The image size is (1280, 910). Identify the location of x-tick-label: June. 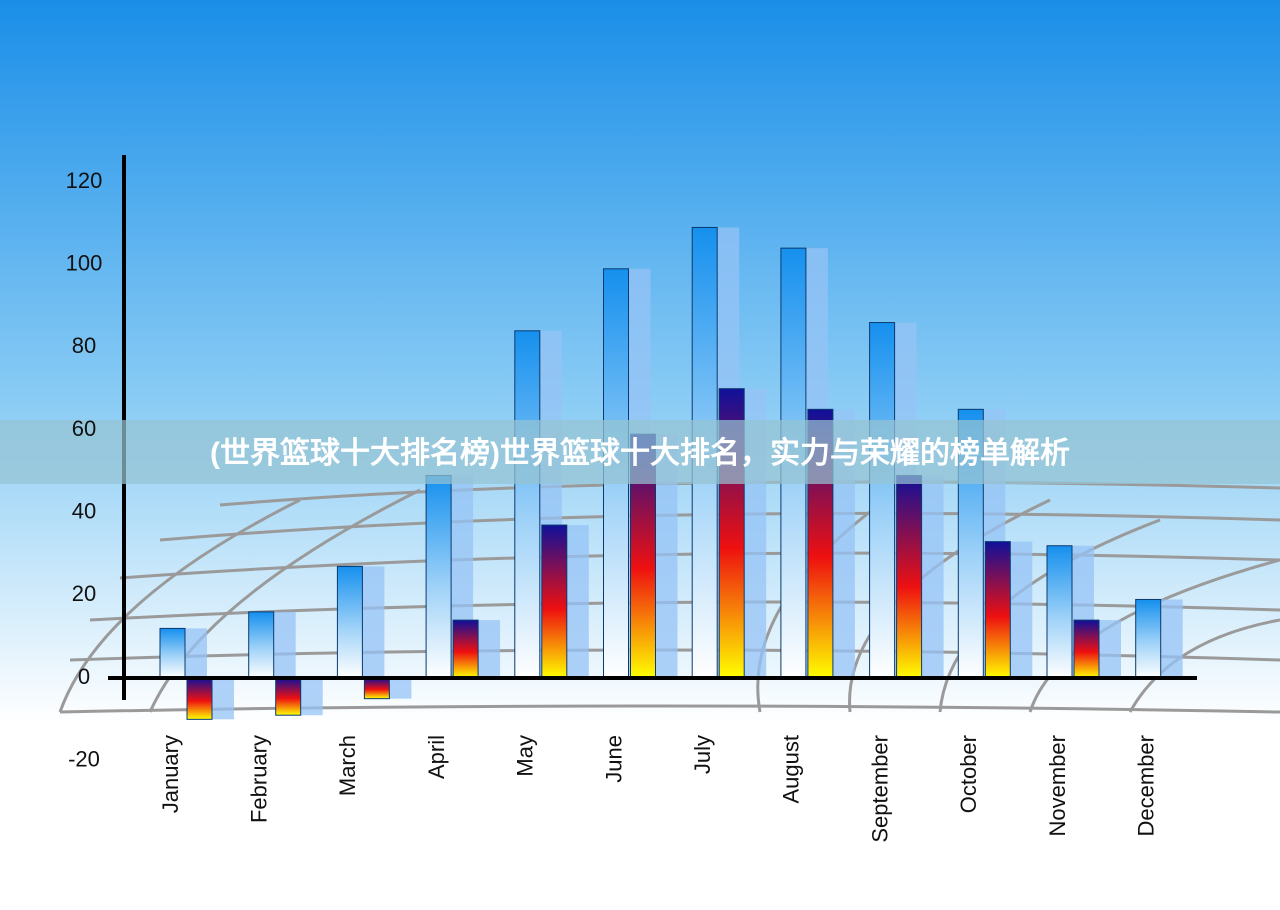
(613, 759).